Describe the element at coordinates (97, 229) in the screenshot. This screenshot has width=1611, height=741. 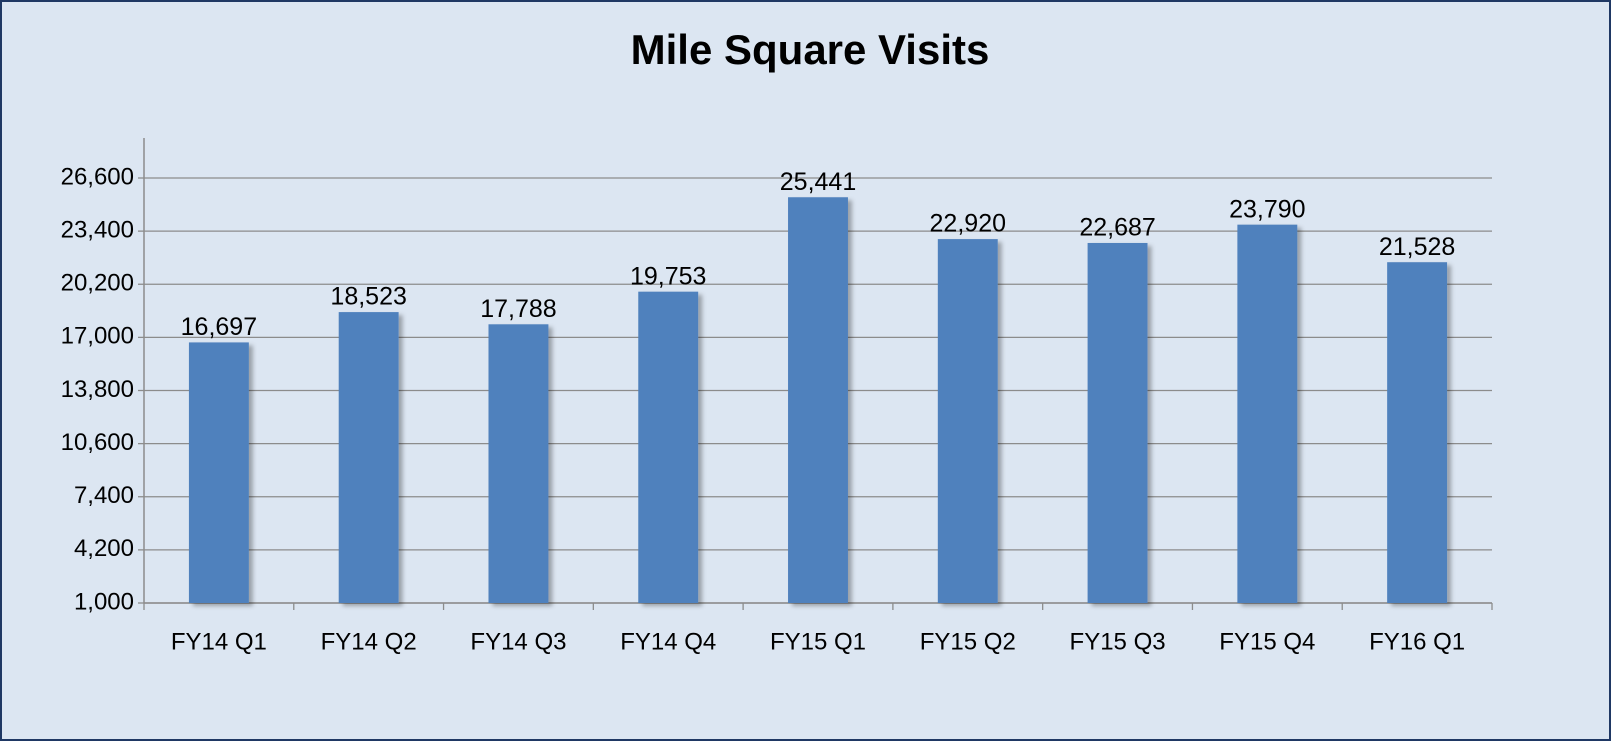
I see `y-tick-label: 23,400` at that location.